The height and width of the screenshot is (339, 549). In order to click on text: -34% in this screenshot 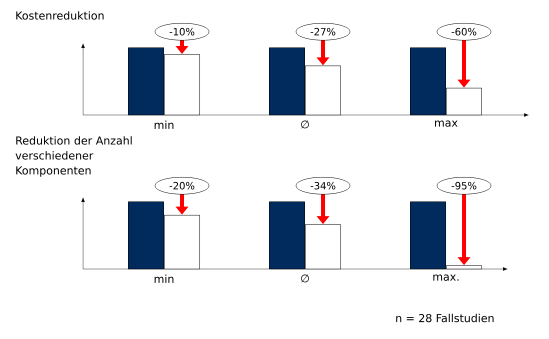, I will do `click(323, 186)`.